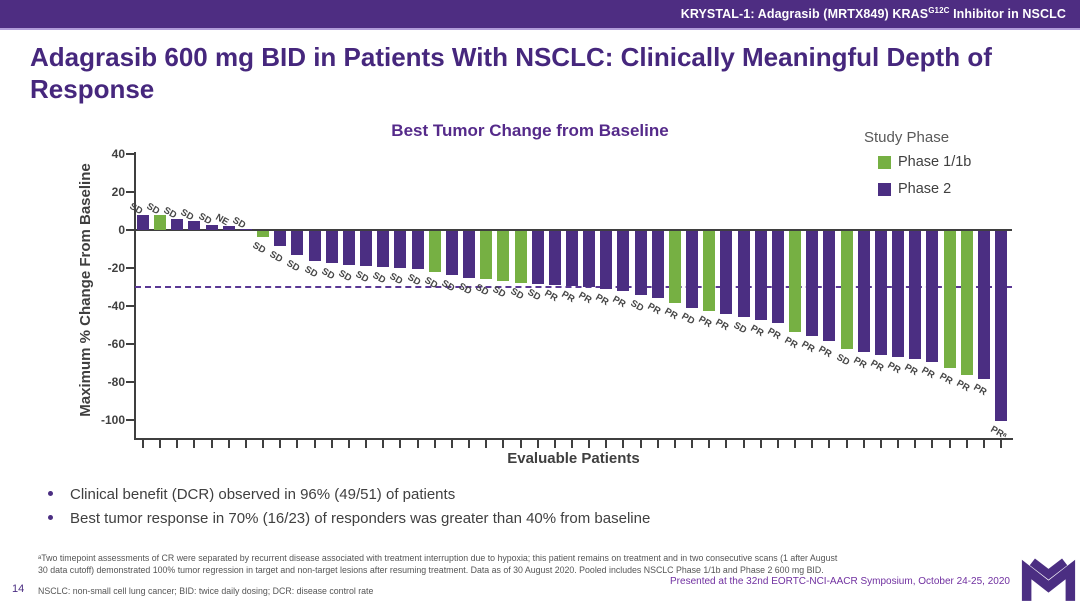 This screenshot has width=1080, height=606. What do you see at coordinates (573, 439) in the screenshot?
I see `x-axis-line` at bounding box center [573, 439].